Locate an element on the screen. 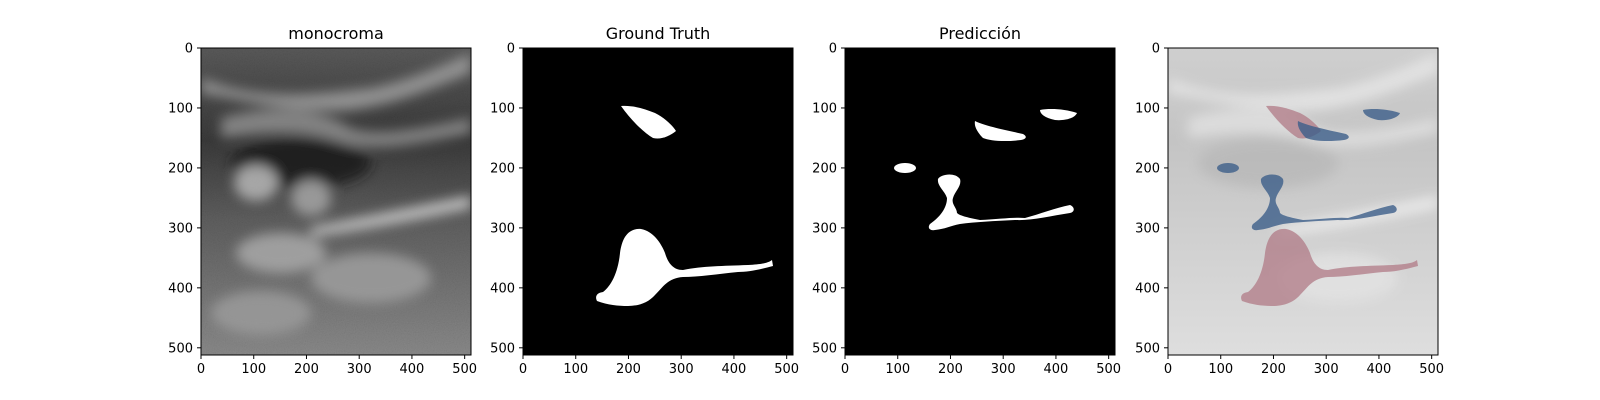  prediction-mask is located at coordinates (985, 170).